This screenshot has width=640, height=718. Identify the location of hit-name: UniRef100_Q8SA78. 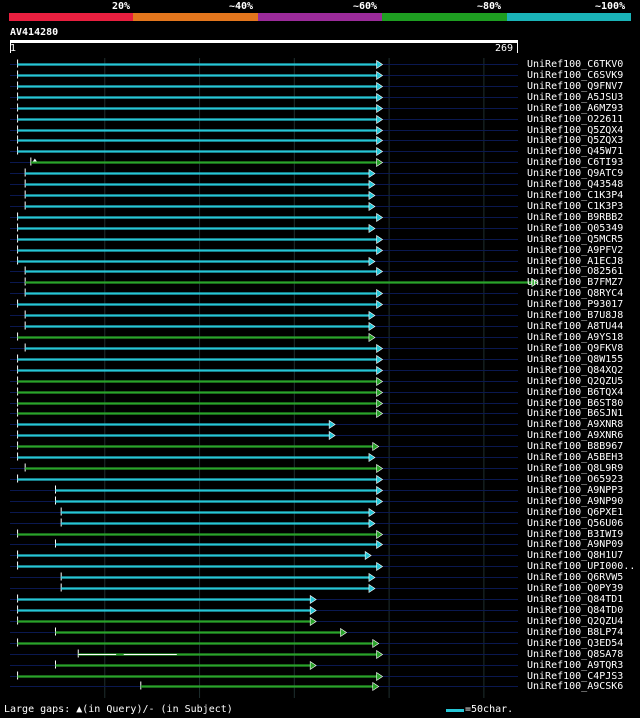
(575, 654).